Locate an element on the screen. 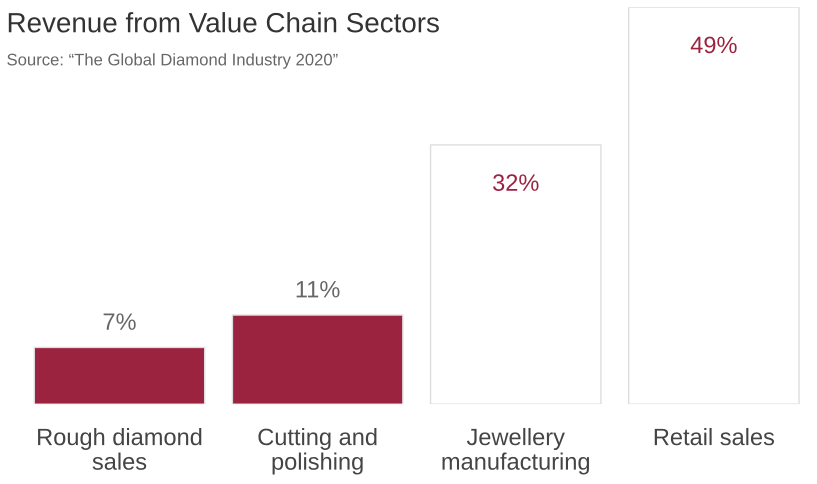  annotation: Source: “The Global Diamond Industry 2020” is located at coordinates (172, 61).